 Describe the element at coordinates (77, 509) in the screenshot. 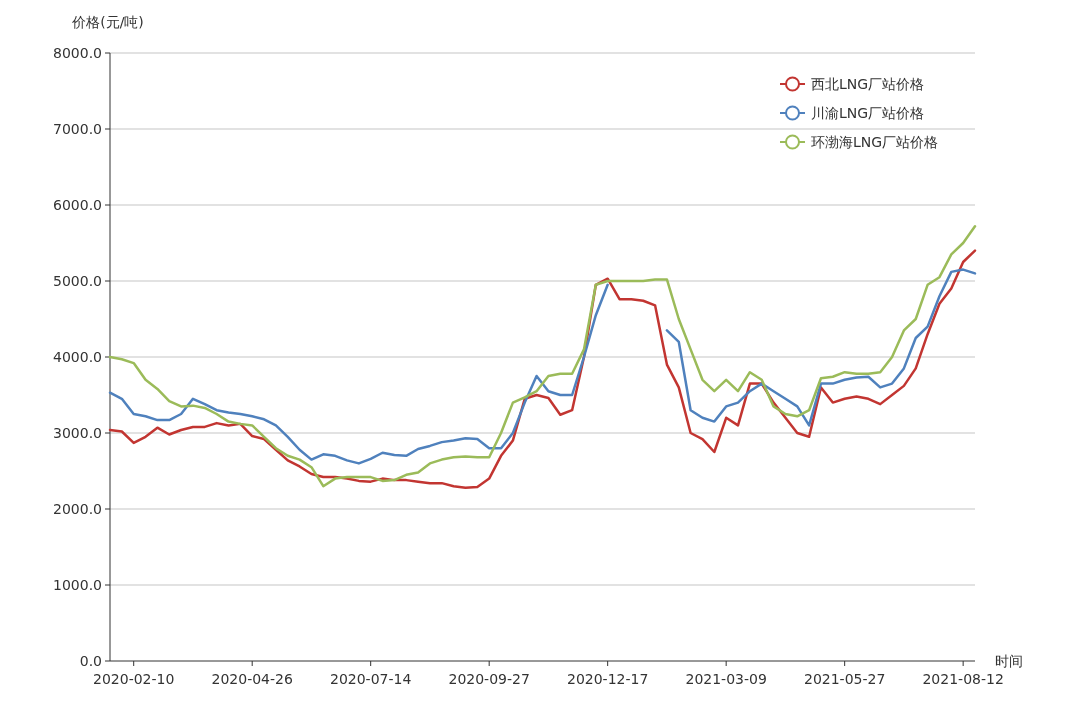

I see `y-tick-label: 2000.0` at that location.